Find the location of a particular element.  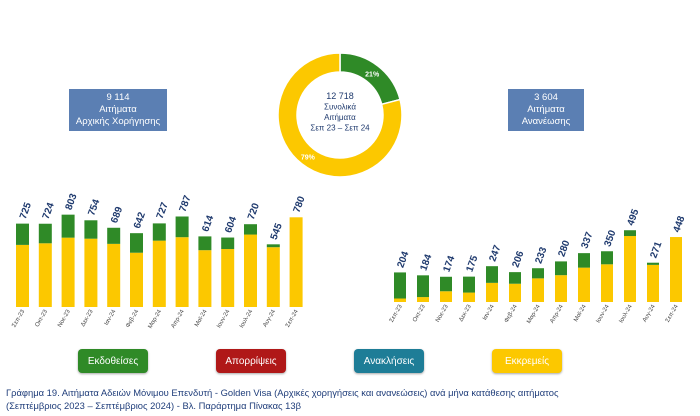

donut-center-text-0: 12 718 is located at coordinates (340, 96).